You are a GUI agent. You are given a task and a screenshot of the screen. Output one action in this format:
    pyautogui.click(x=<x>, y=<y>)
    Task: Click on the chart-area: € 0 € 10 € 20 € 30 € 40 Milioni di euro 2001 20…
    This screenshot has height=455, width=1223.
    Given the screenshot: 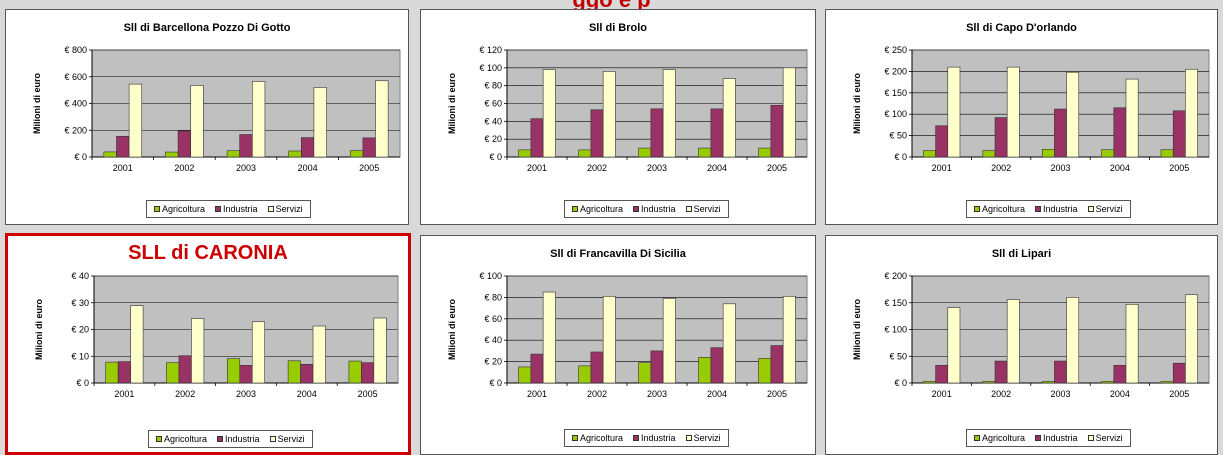 What is the action you would take?
    pyautogui.click(x=216, y=335)
    